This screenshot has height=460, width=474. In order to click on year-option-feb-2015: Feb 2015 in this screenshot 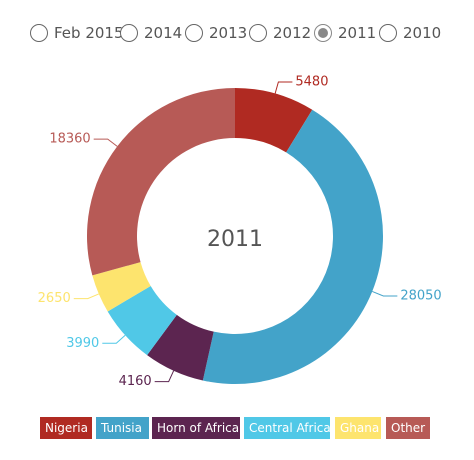, I will do `click(77, 33)`.